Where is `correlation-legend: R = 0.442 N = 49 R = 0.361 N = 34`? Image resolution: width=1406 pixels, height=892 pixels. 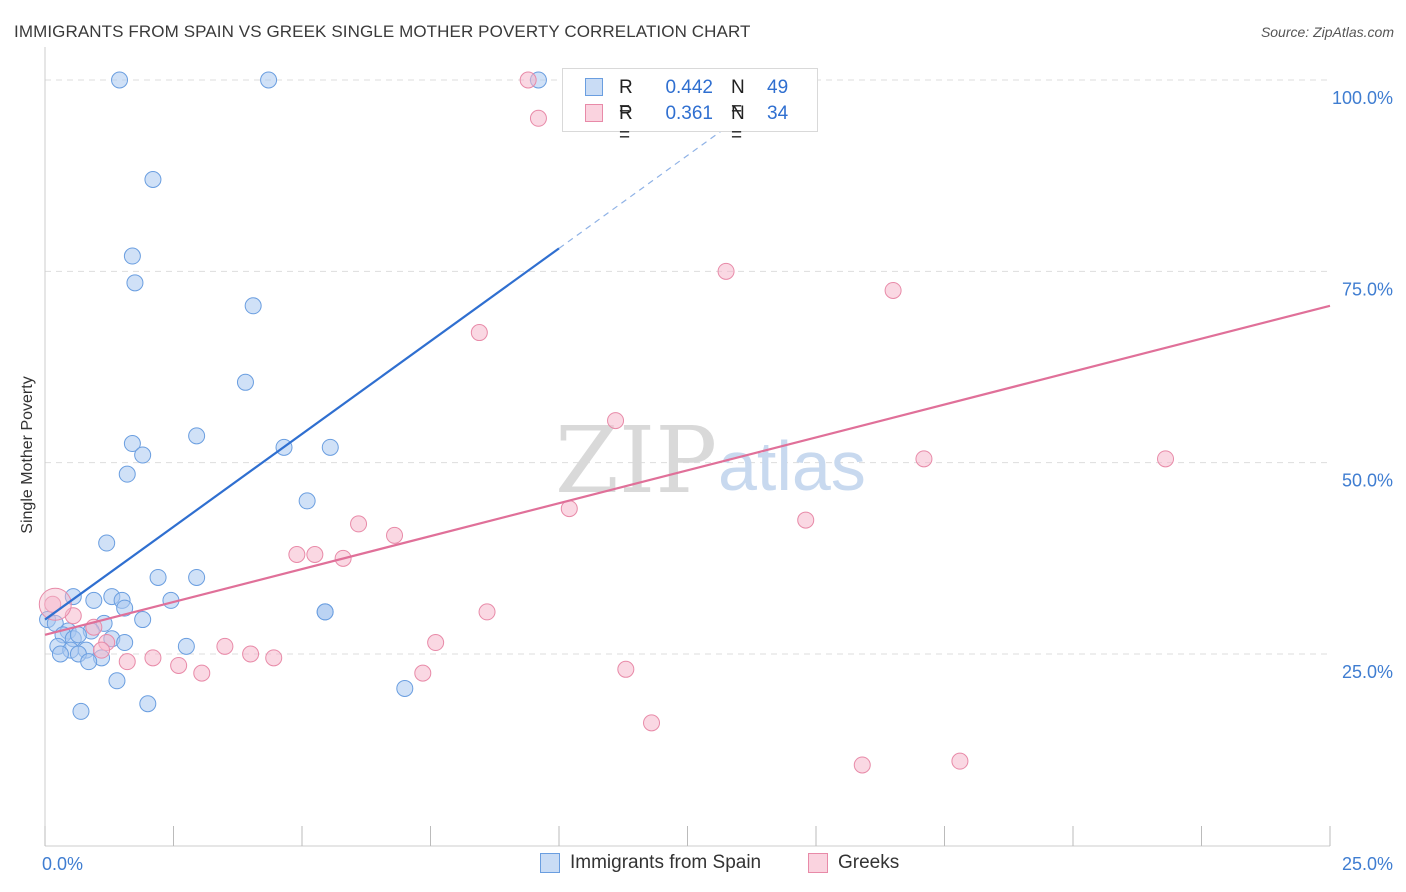 correlation-legend: R = 0.442 N = 49 R = 0.361 N = 34 is located at coordinates (690, 107).